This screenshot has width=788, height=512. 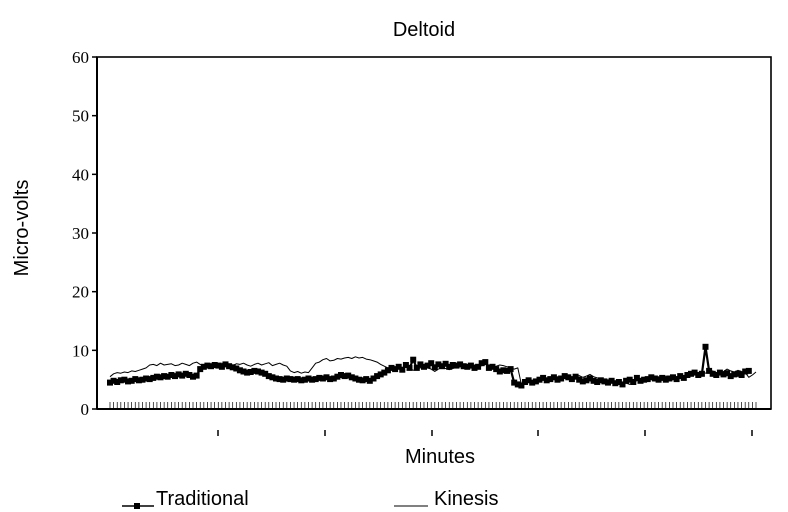 I want to click on y-tick-label: 40, so click(x=80, y=174).